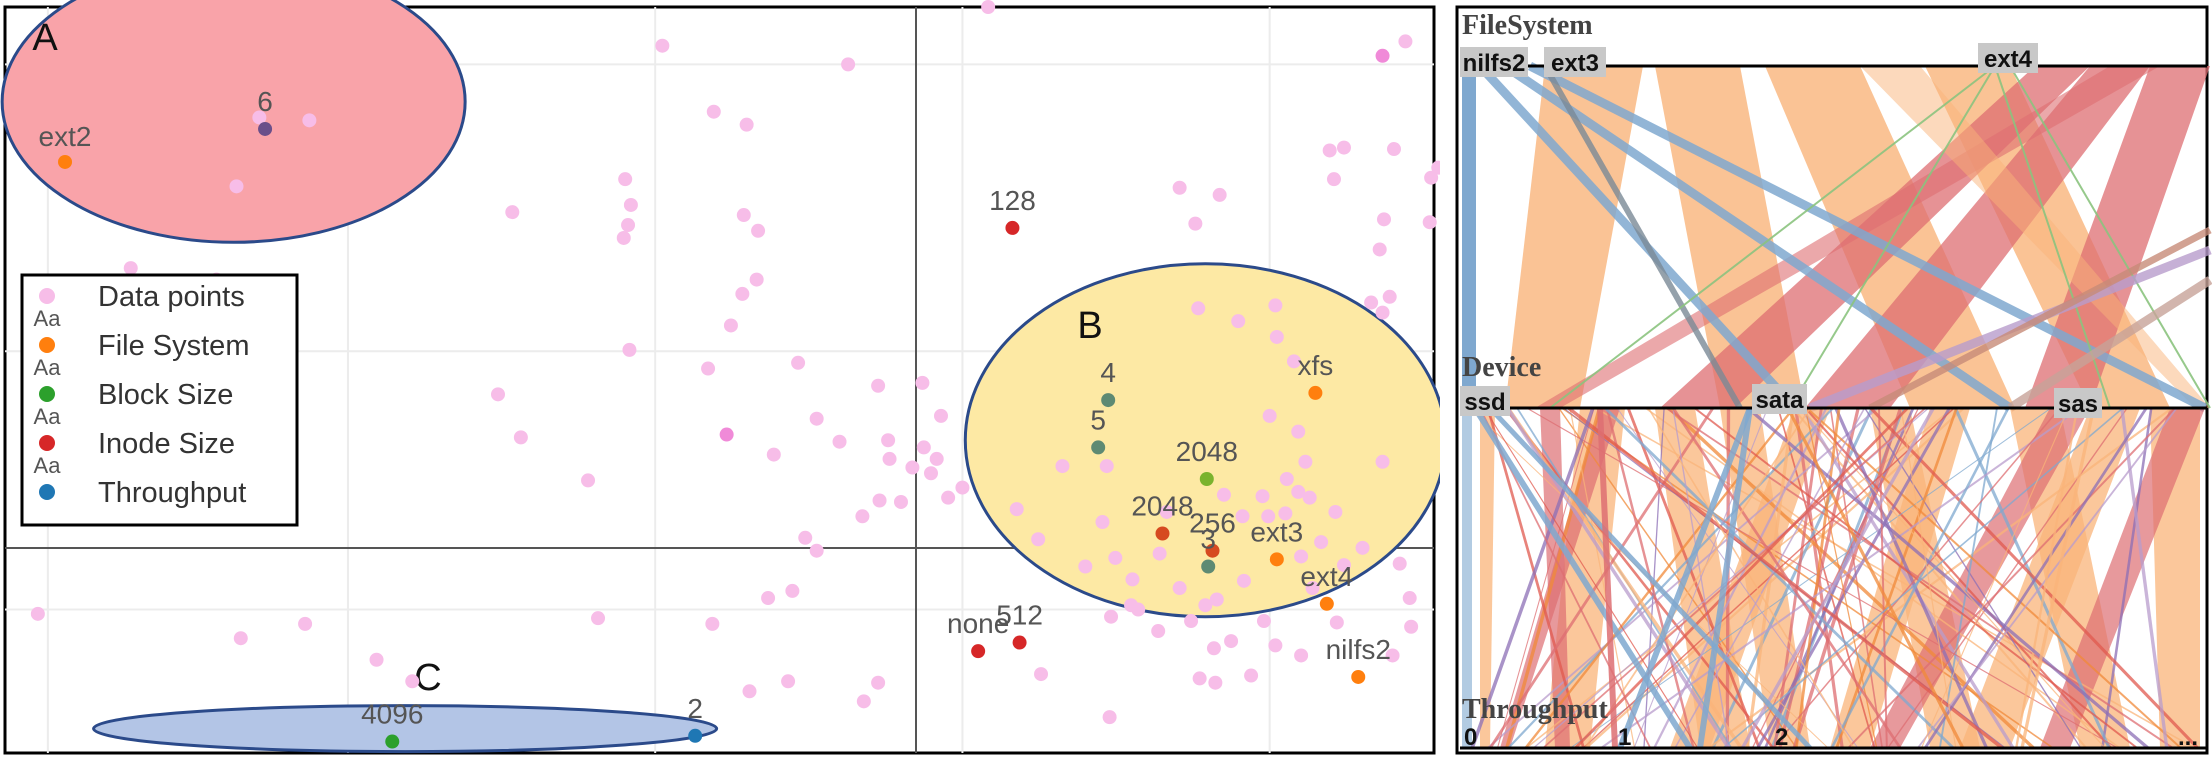  What do you see at coordinates (1098, 419) in the screenshot?
I see `point-label: 5` at bounding box center [1098, 419].